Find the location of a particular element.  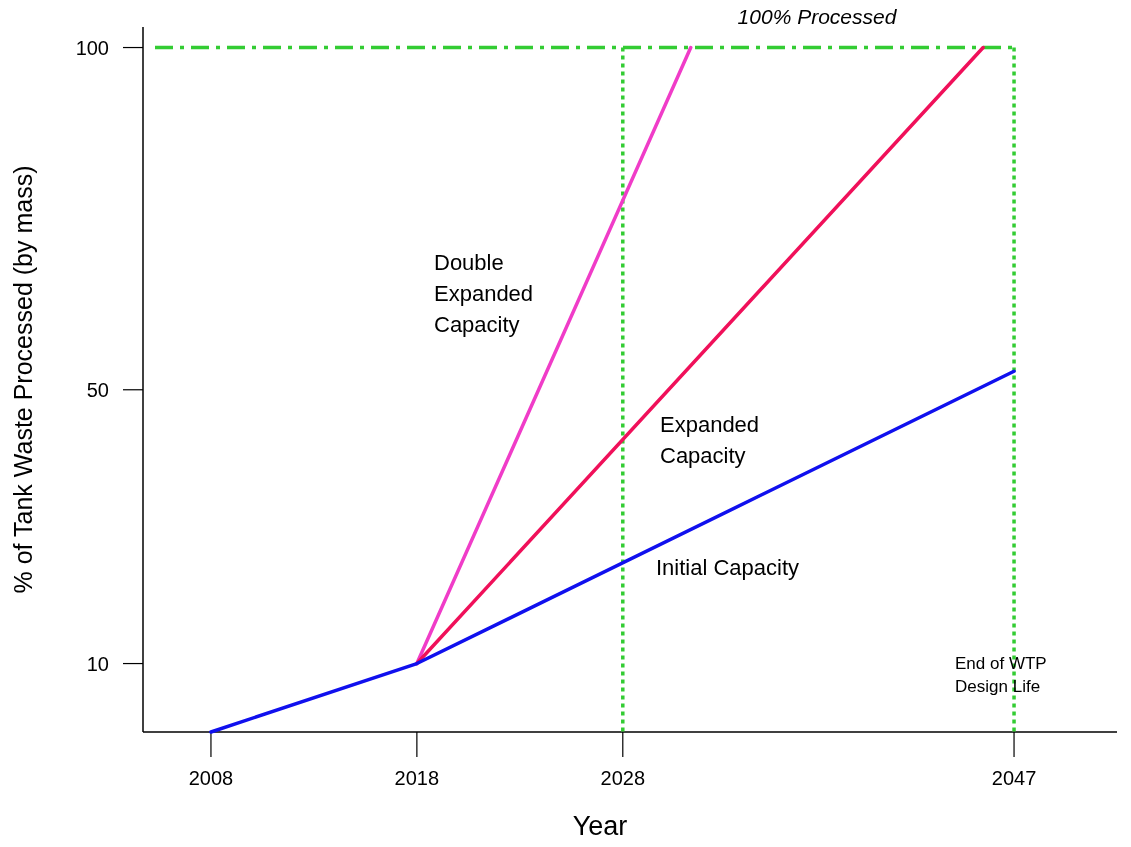

y-tick-label: 50 is located at coordinates (97, 389).